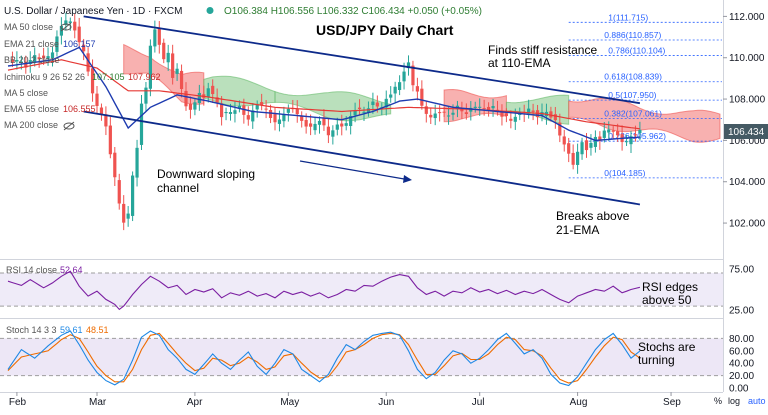 The width and height of the screenshot is (768, 415). What do you see at coordinates (44, 77) in the screenshot?
I see `legend-ichimoku: Ichimoku 9 26 52 26` at bounding box center [44, 77].